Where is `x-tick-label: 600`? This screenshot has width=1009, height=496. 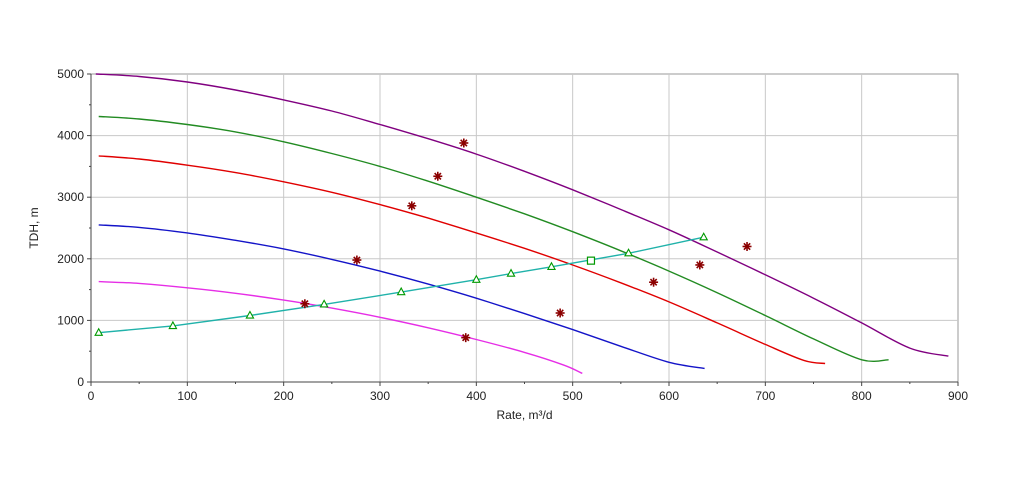 x-tick-label: 600 is located at coordinates (669, 396).